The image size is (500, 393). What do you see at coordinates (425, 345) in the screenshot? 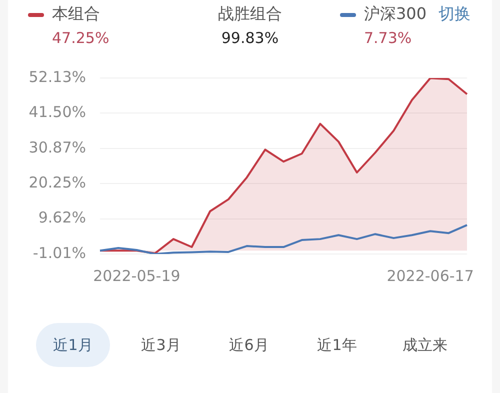
I see `text: 成立来` at bounding box center [425, 345].